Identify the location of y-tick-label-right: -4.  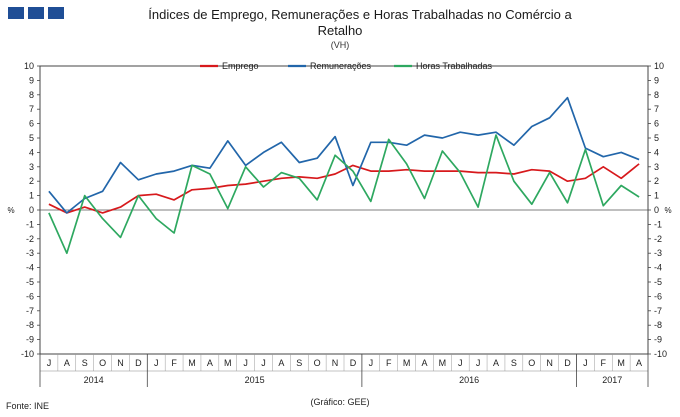
(658, 268).